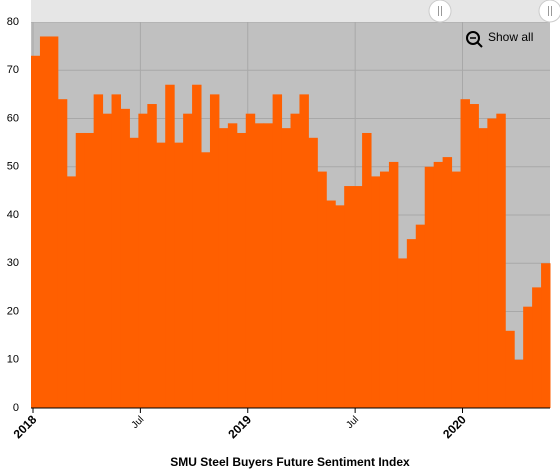 The image size is (560, 472). I want to click on show-all-button: Show all, so click(499, 39).